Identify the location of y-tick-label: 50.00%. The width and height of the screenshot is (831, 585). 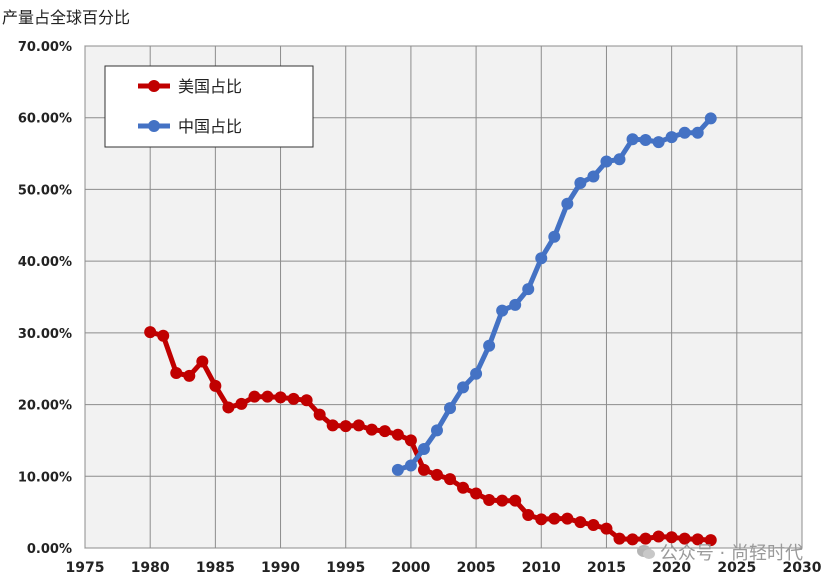
(45, 190).